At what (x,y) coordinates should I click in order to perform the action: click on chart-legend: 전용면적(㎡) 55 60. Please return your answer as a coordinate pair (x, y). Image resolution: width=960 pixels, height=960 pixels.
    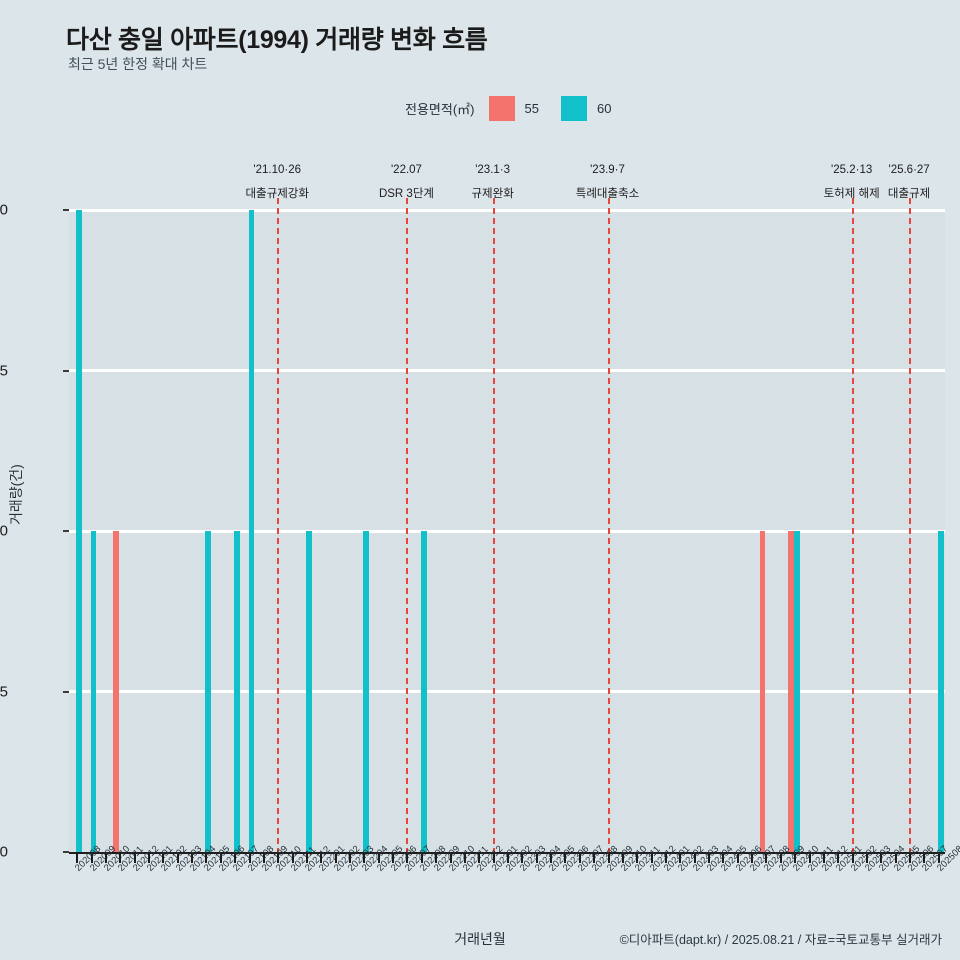
    Looking at the image, I should click on (508, 108).